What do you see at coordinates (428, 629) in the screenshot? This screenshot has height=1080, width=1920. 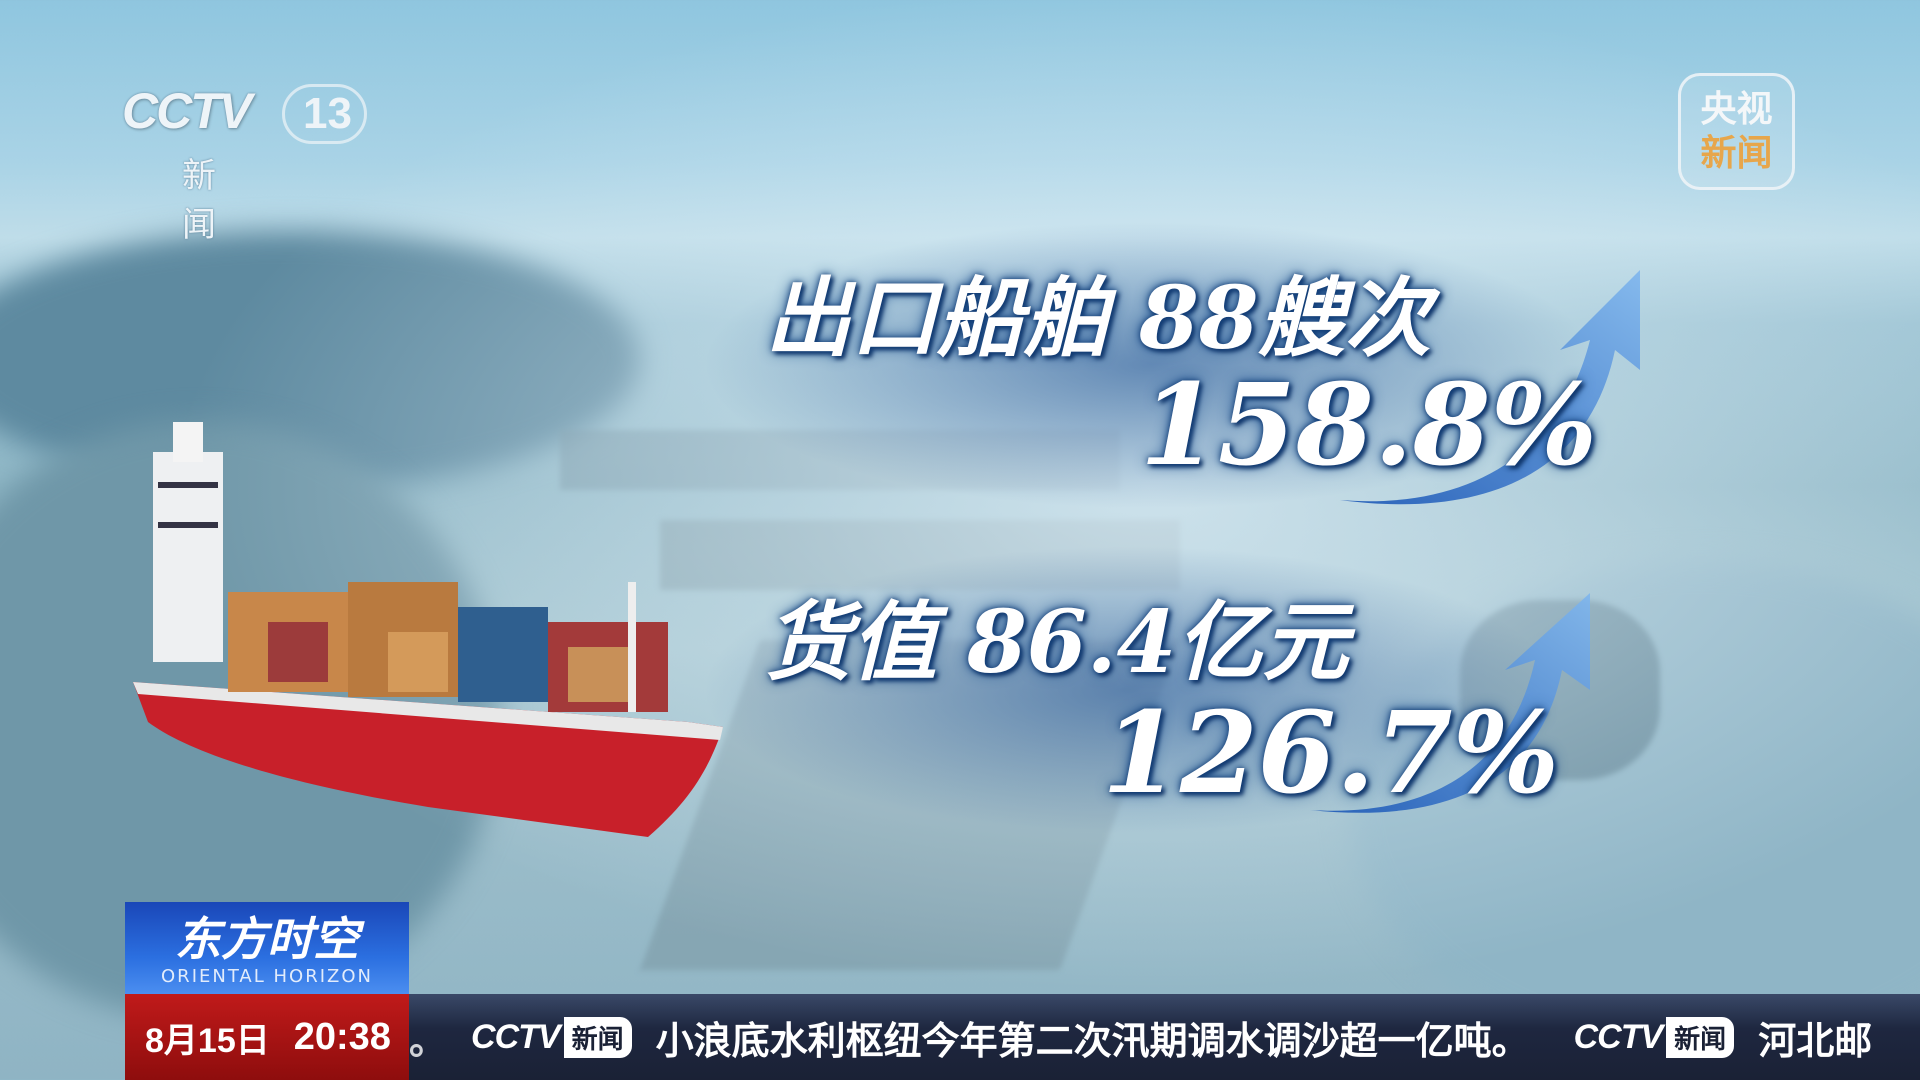 I see `container-ship-image` at bounding box center [428, 629].